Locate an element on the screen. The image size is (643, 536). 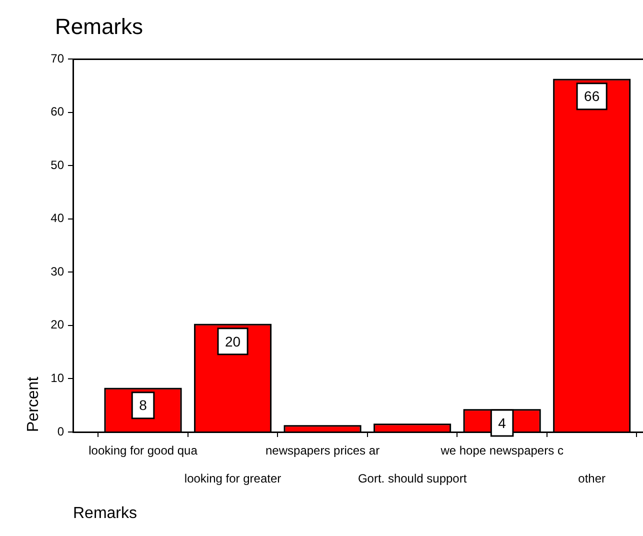
x-tick-label: we hope newspapers c is located at coordinates (502, 450).